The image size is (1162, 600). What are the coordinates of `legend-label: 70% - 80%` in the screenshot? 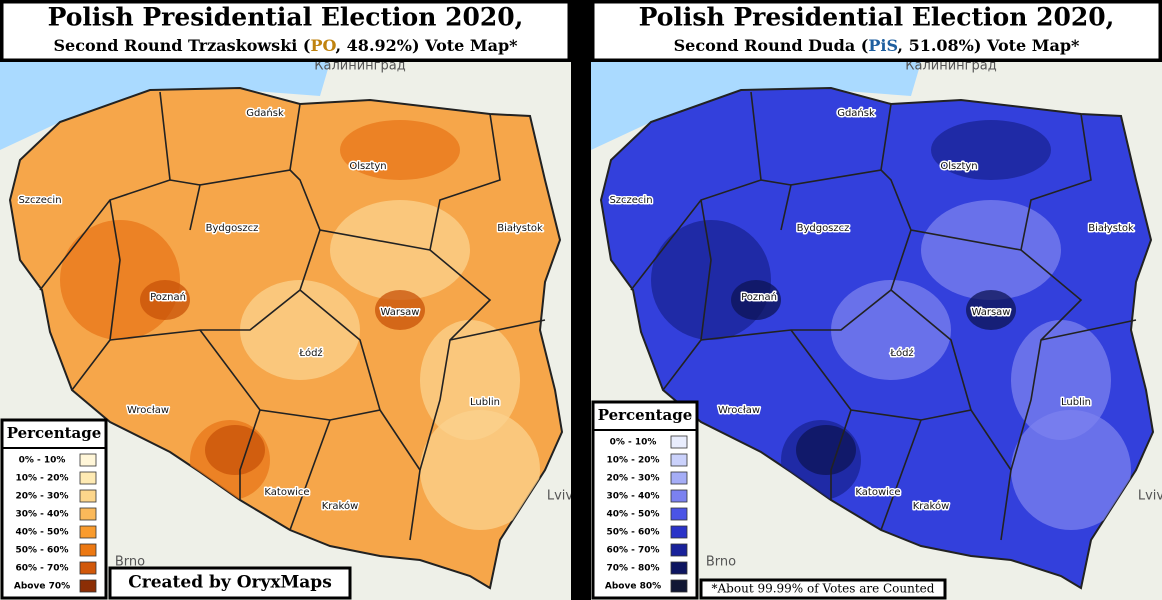 It's located at (632, 569).